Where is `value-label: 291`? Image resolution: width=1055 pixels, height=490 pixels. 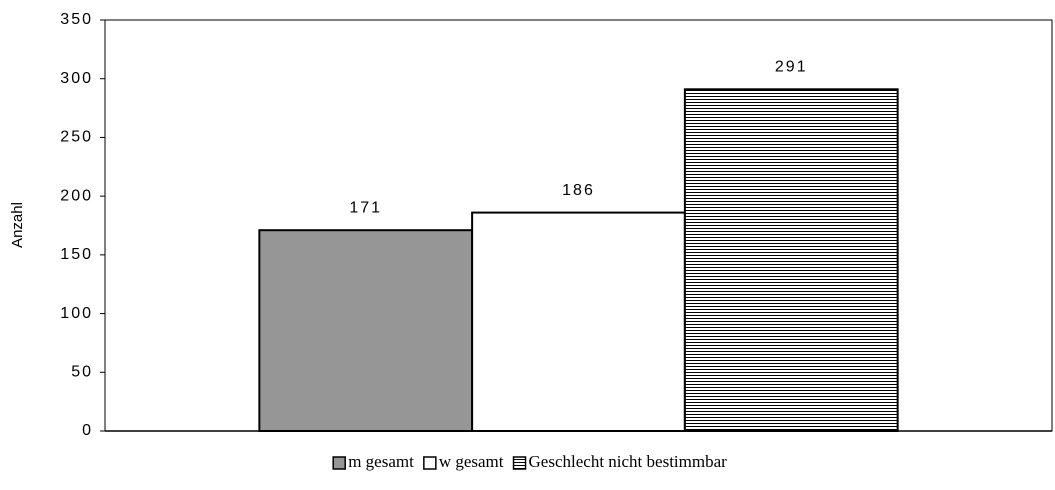 value-label: 291 is located at coordinates (791, 67).